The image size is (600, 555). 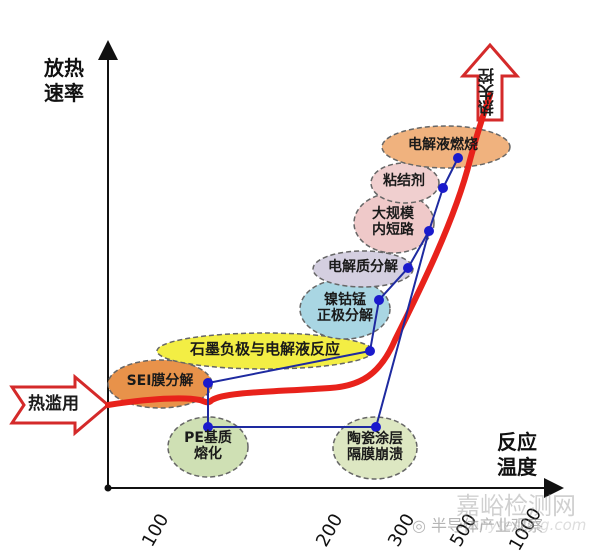 I want to click on label-short: 大规模 内短路, so click(x=393, y=222).